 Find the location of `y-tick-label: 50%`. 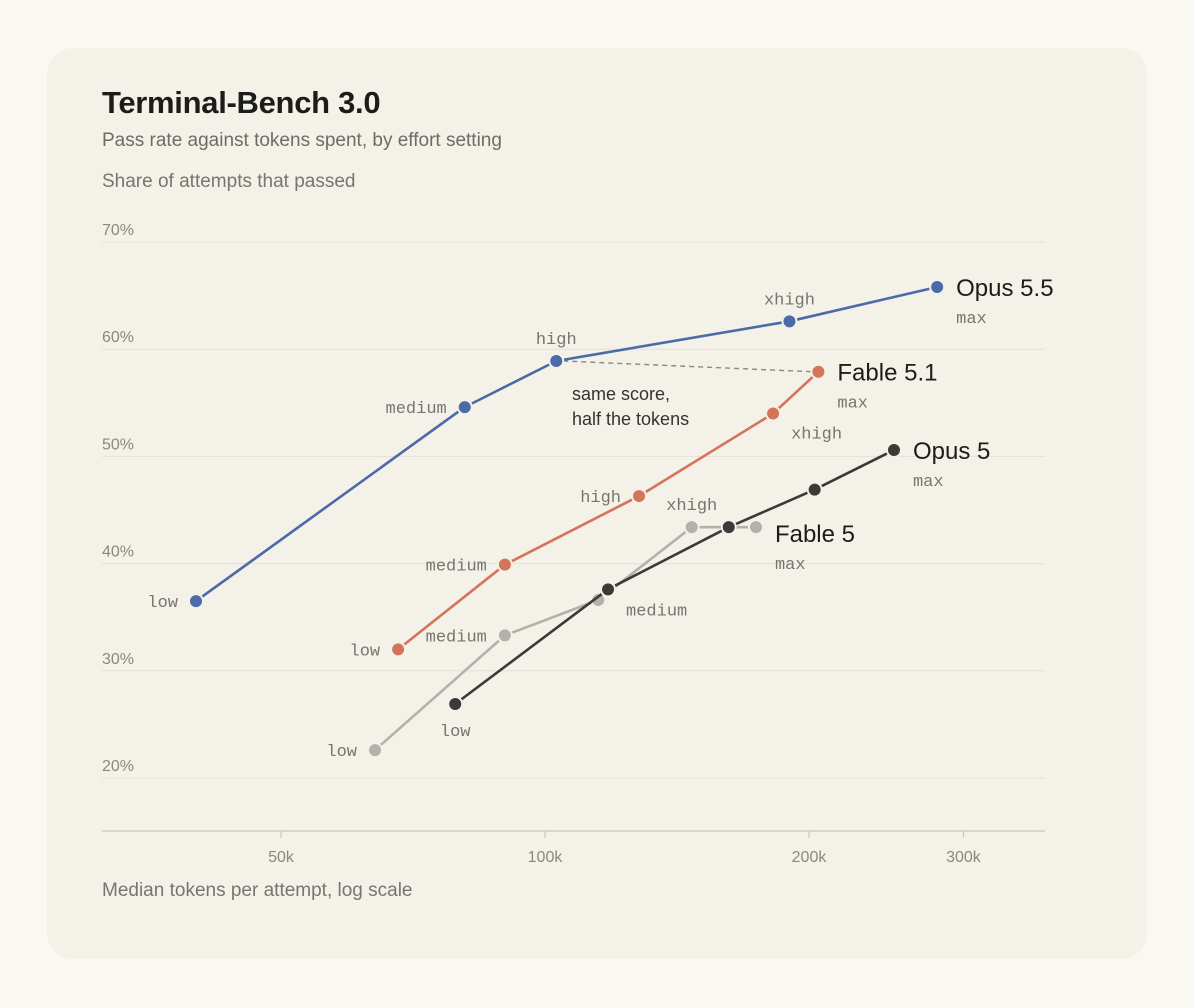

y-tick-label: 50% is located at coordinates (118, 444).